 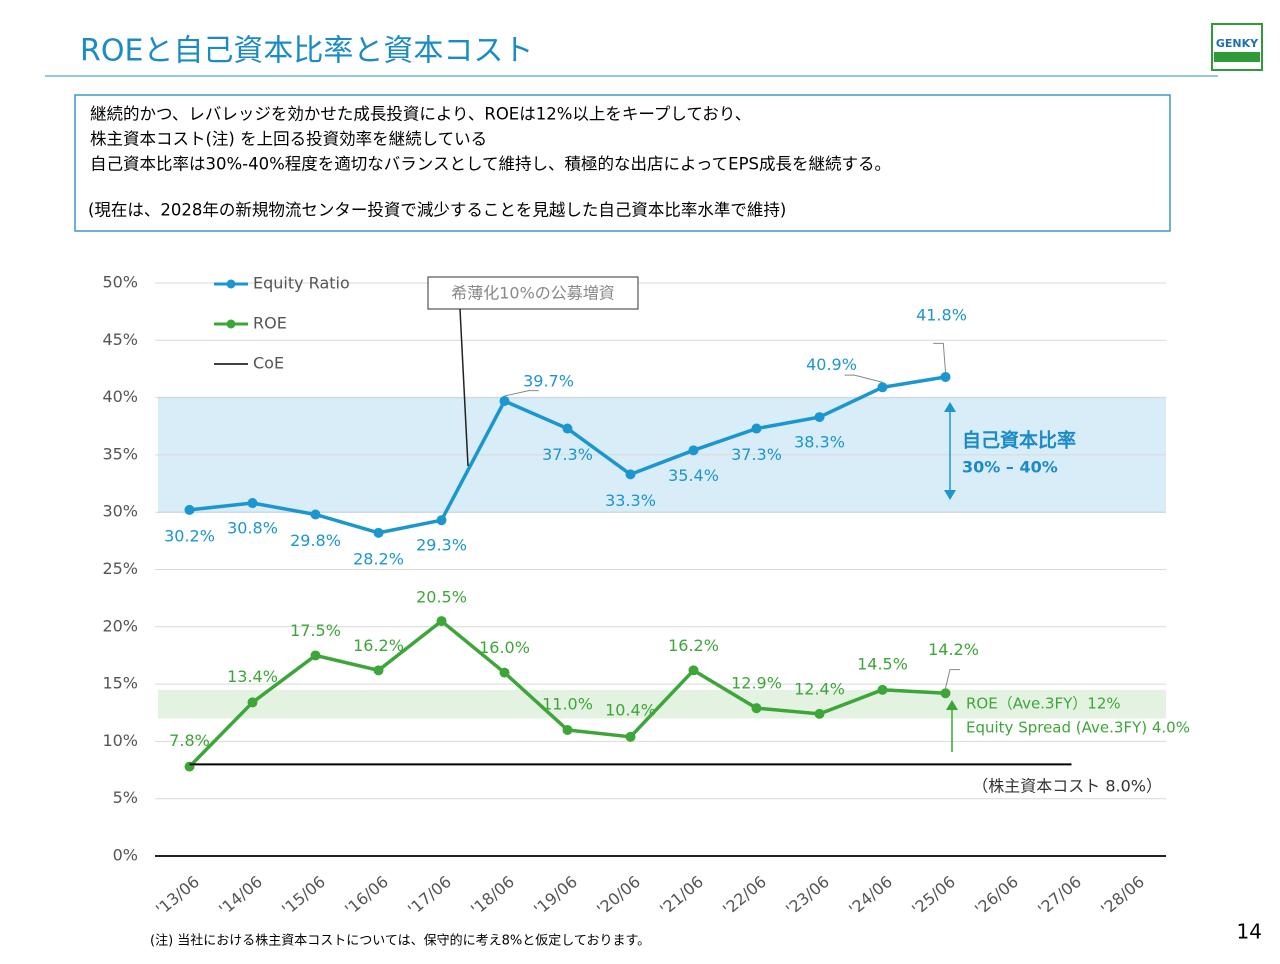 I want to click on x-tick-label: '16/06, so click(x=366, y=895).